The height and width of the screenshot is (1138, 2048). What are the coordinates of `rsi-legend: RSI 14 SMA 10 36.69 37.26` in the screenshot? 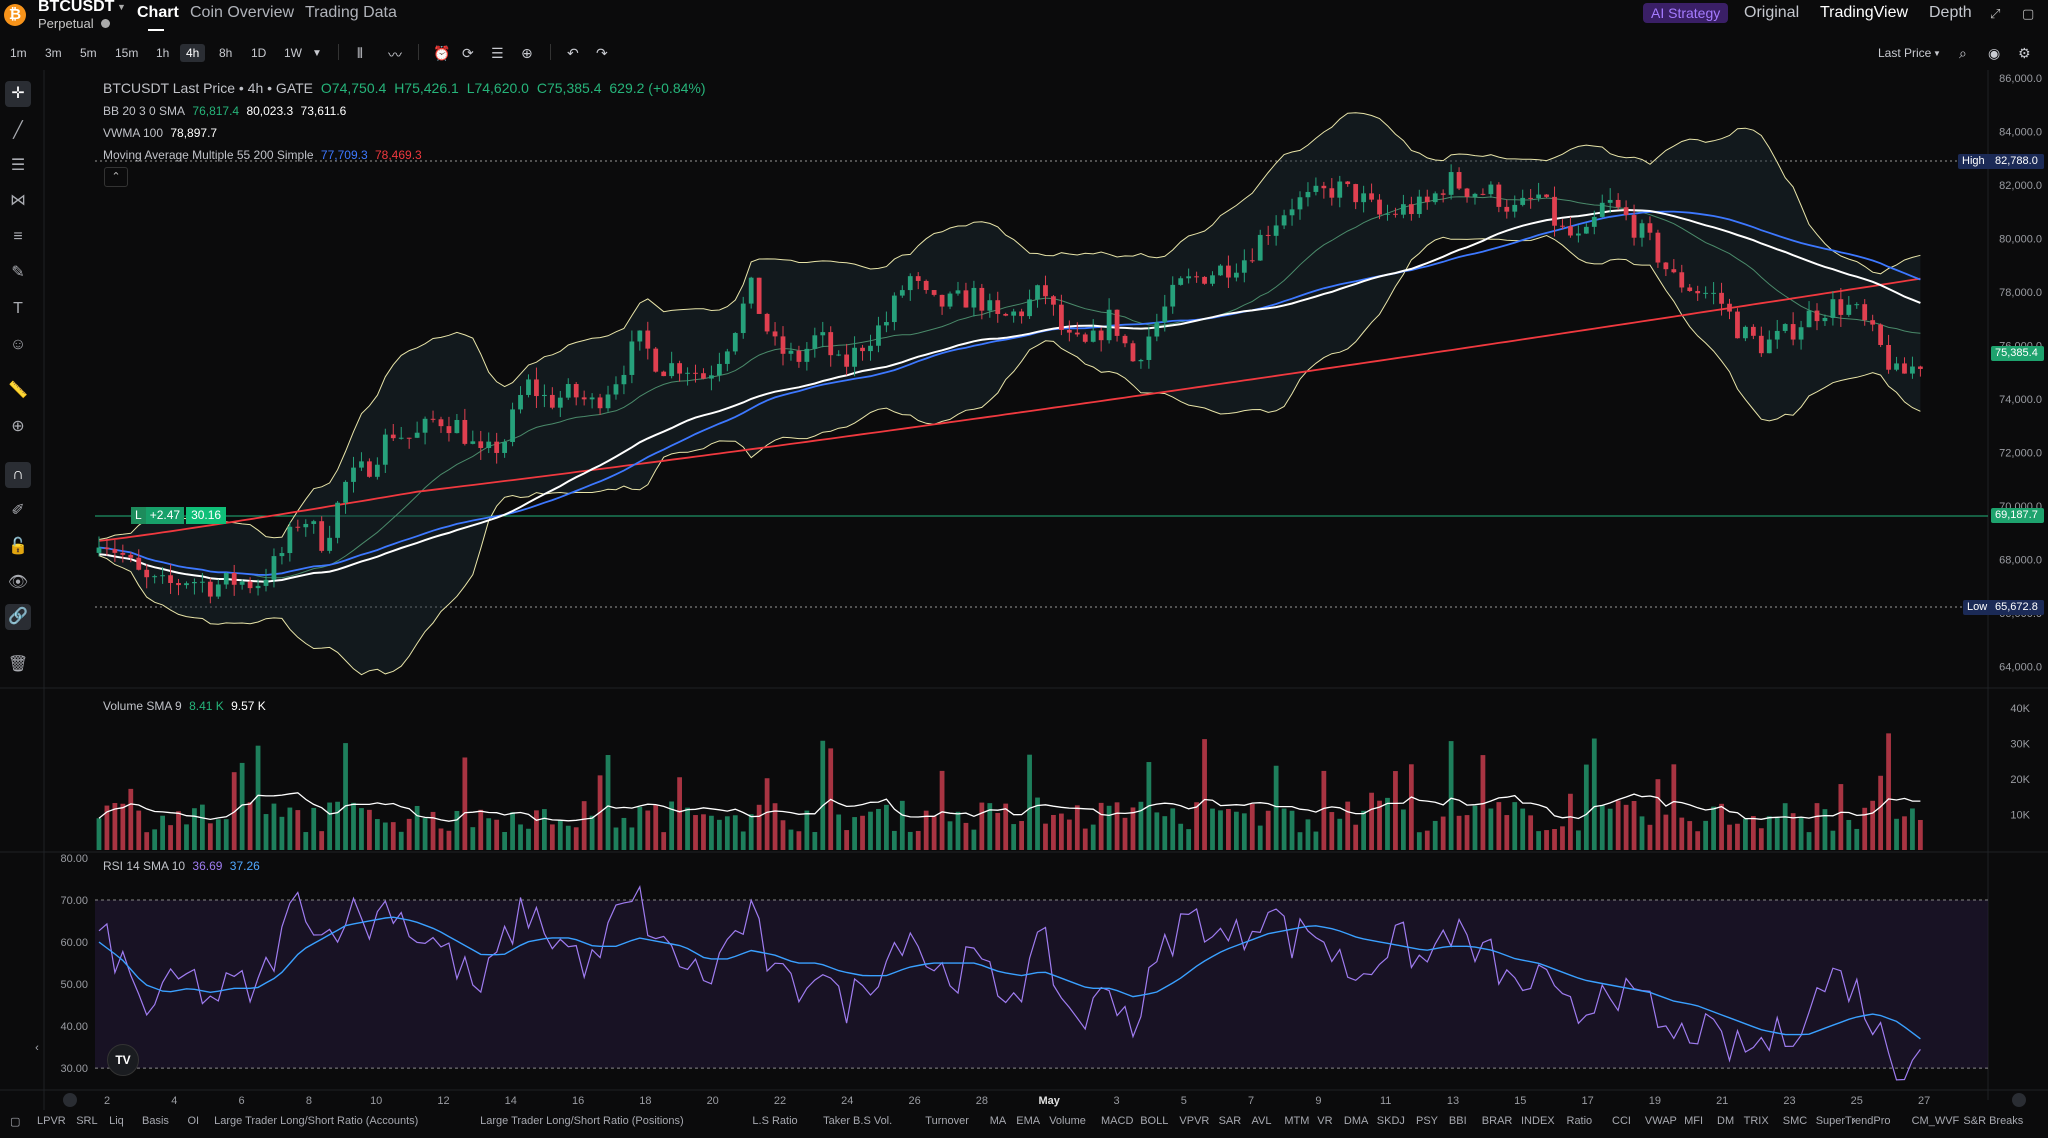 It's located at (183, 866).